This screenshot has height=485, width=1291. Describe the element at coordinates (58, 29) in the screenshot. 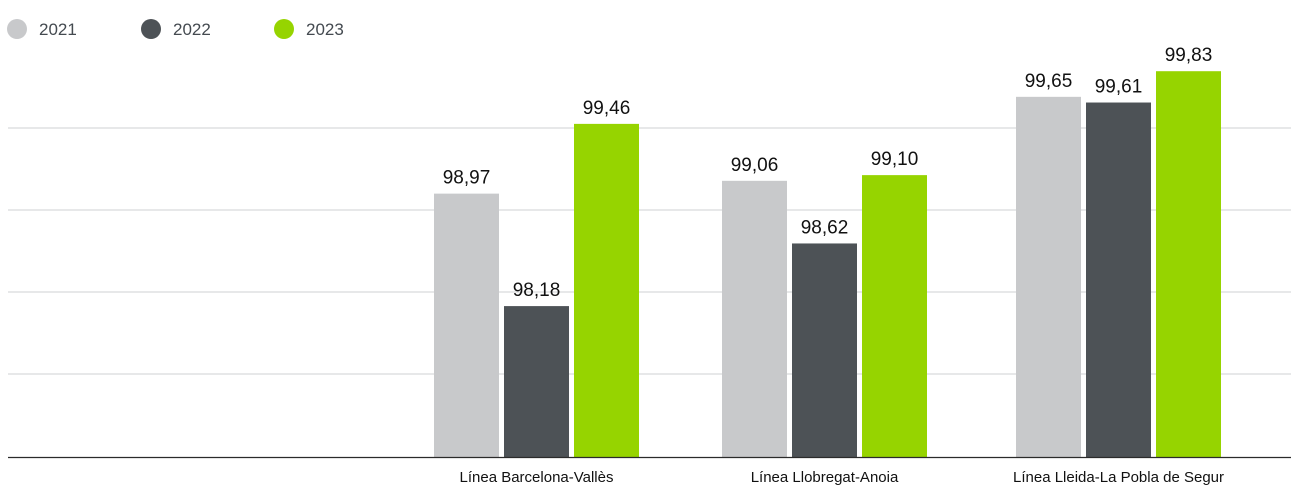

I see `legend-label: 2021` at that location.